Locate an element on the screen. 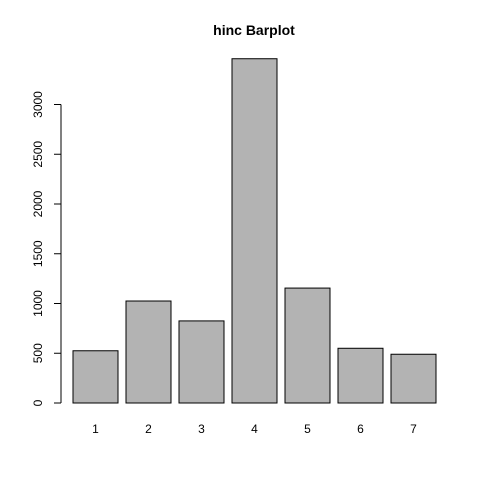  y-tick-label: 3000 is located at coordinates (38, 104).